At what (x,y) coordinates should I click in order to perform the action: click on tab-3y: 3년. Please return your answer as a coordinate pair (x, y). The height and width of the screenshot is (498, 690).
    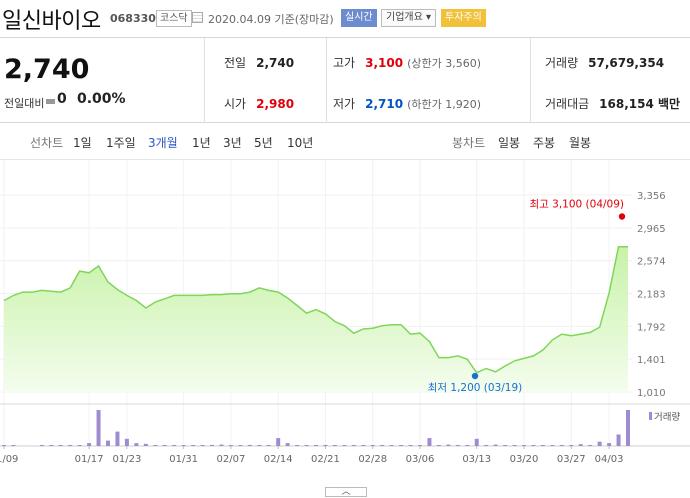
    Looking at the image, I should click on (232, 143).